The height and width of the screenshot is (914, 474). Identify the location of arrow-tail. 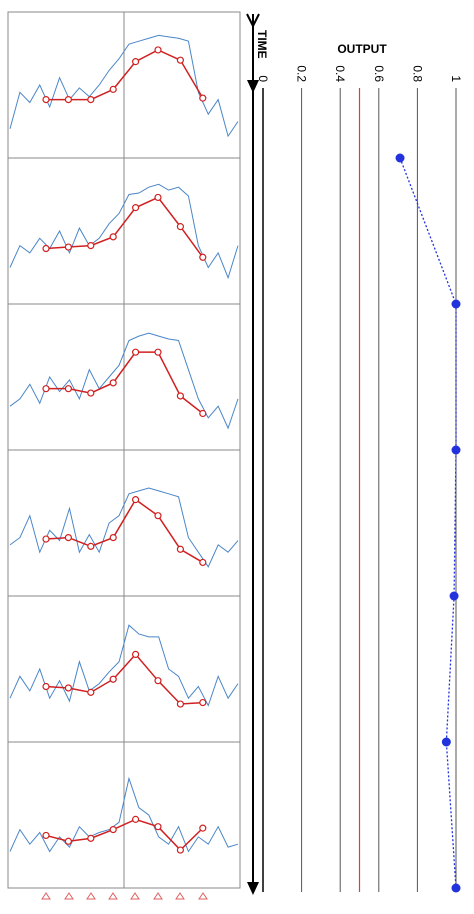
(253, 21).